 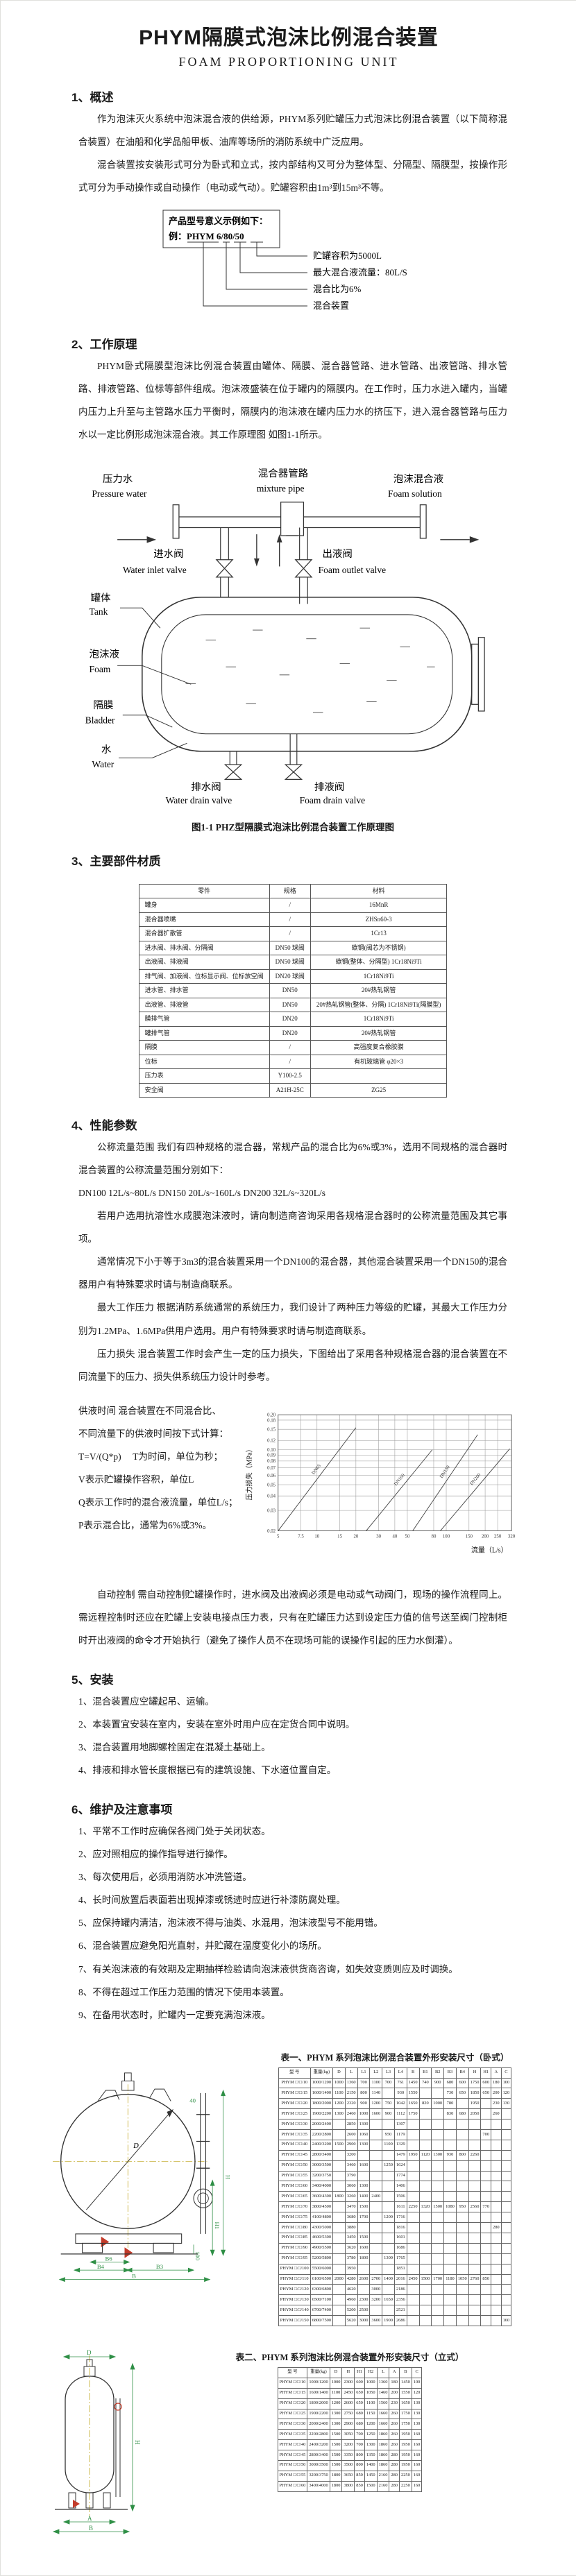 I want to click on table-cell: 罐身, so click(x=204, y=905).